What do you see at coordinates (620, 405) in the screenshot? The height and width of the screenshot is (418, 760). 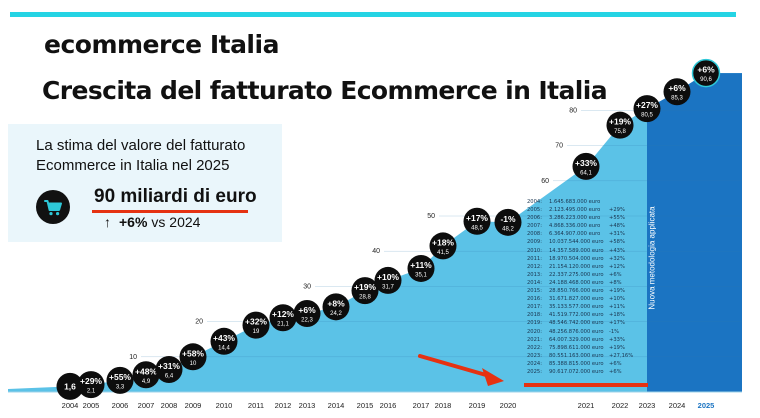 I see `x-tick-label: 2022` at bounding box center [620, 405].